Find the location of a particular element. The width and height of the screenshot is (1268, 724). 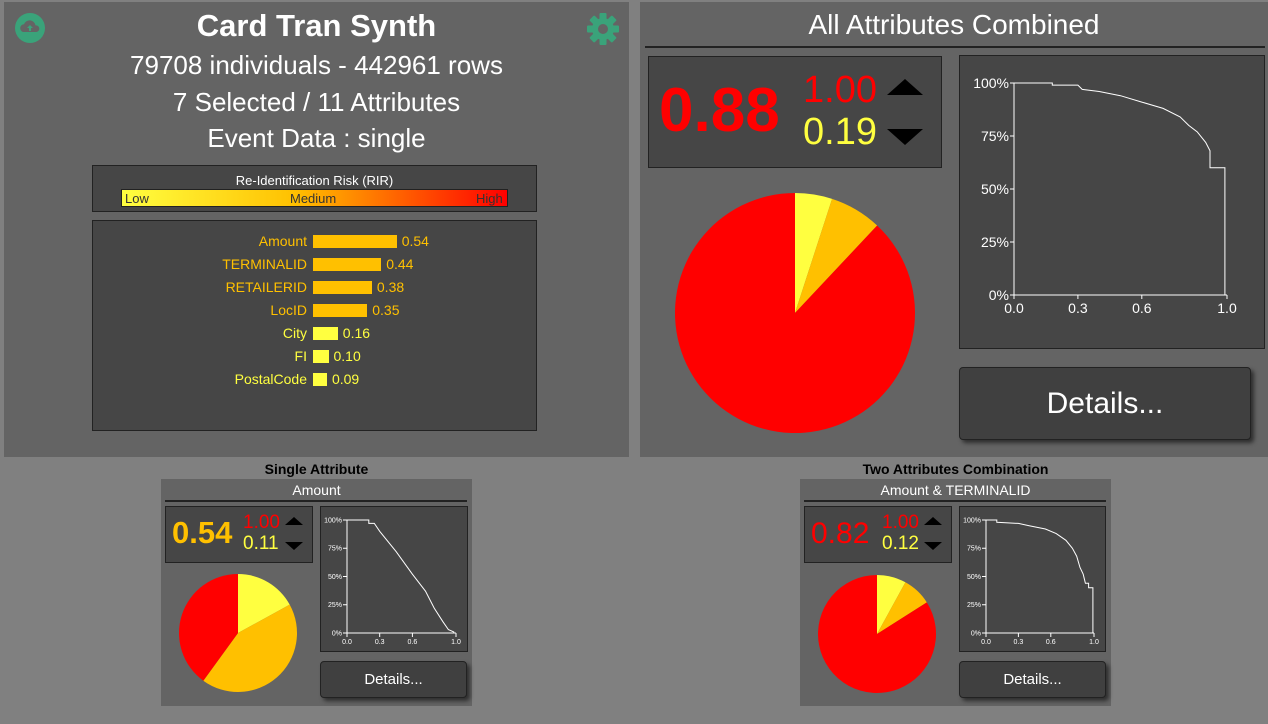

attribute-risk-value: 0.16 is located at coordinates (356, 333).